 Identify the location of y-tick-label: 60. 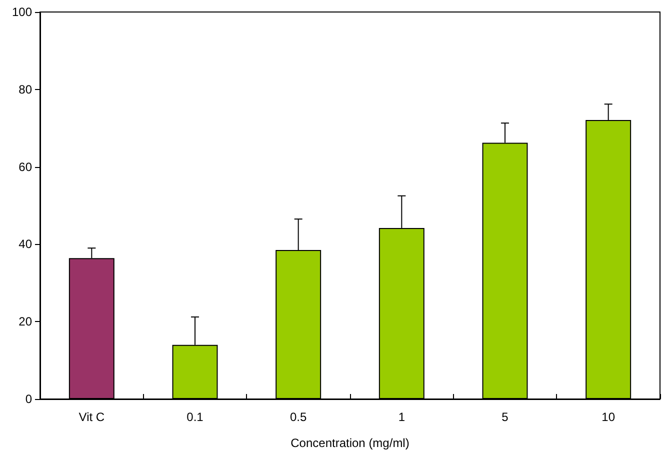
(25, 167).